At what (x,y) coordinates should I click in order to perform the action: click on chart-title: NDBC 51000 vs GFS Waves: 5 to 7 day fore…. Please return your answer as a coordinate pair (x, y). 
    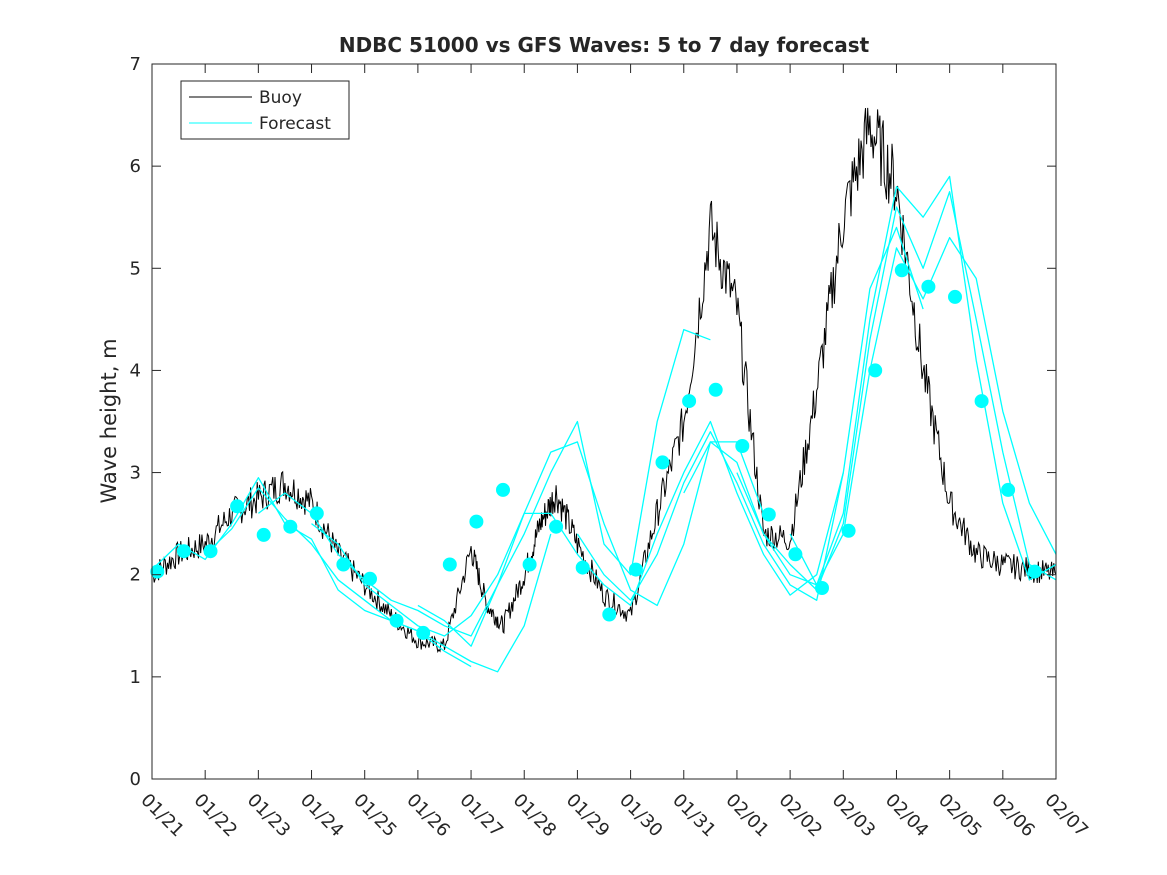
    Looking at the image, I should click on (604, 45).